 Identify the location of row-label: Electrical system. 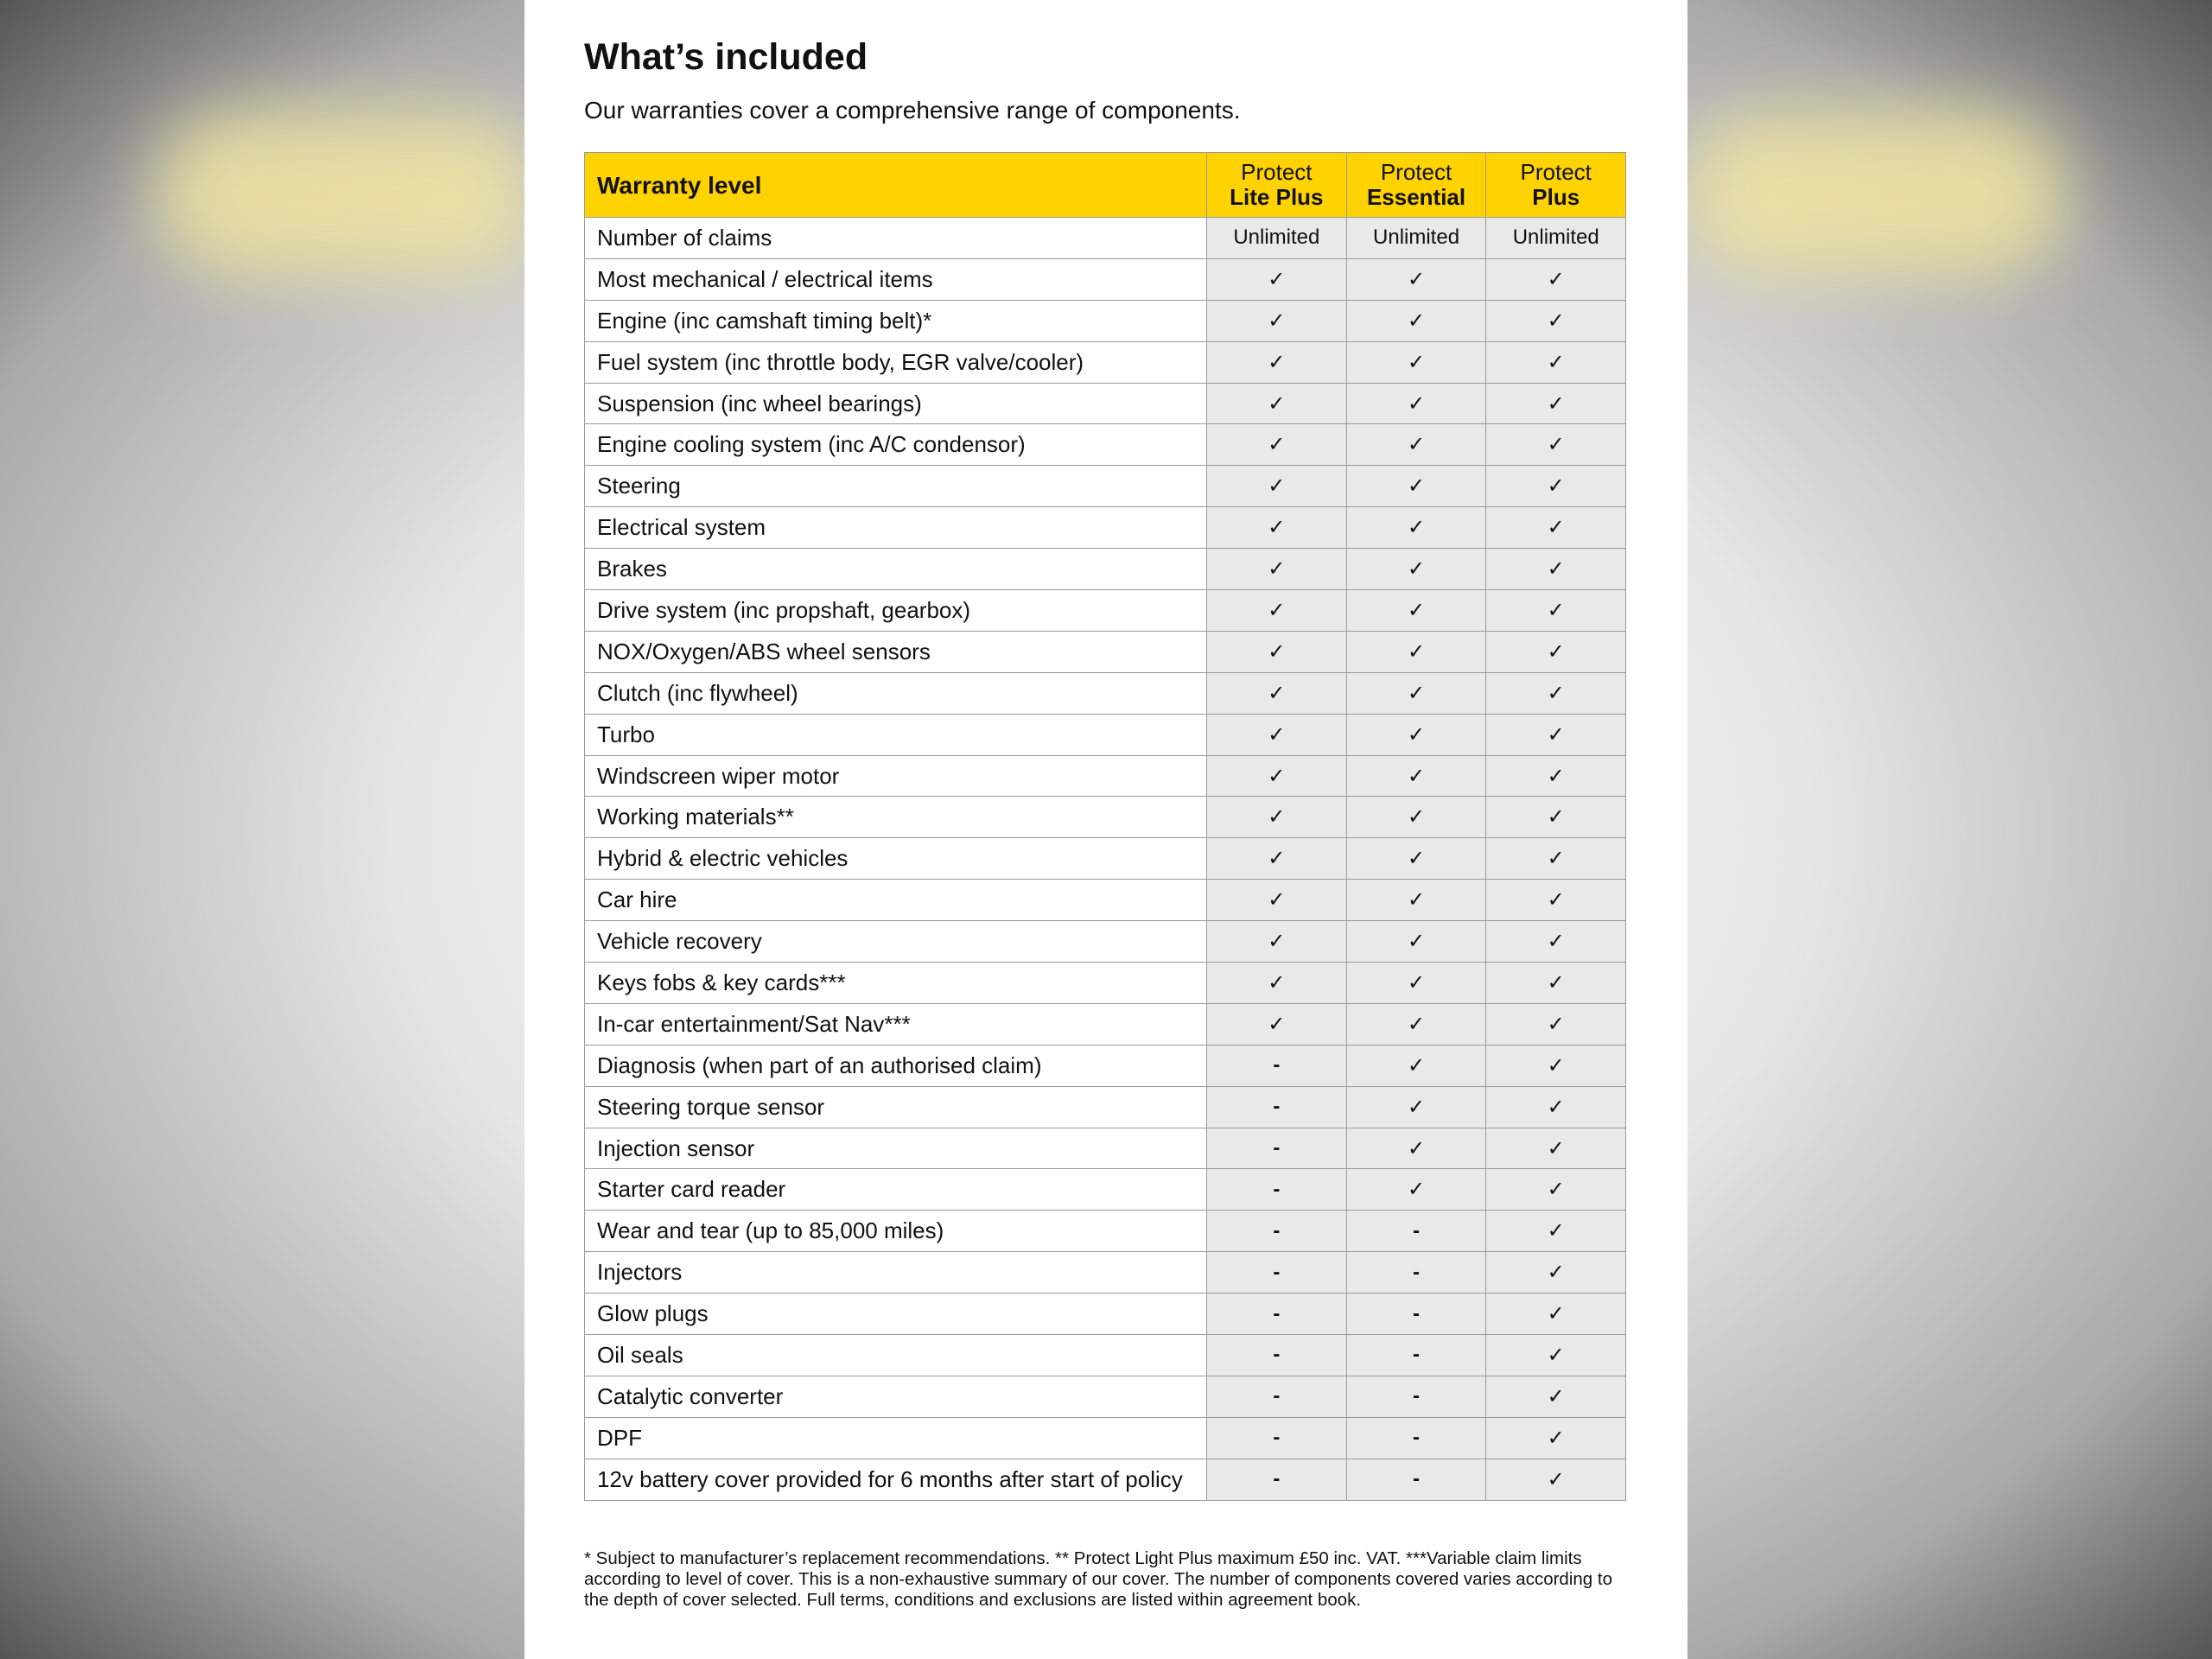
(895, 528).